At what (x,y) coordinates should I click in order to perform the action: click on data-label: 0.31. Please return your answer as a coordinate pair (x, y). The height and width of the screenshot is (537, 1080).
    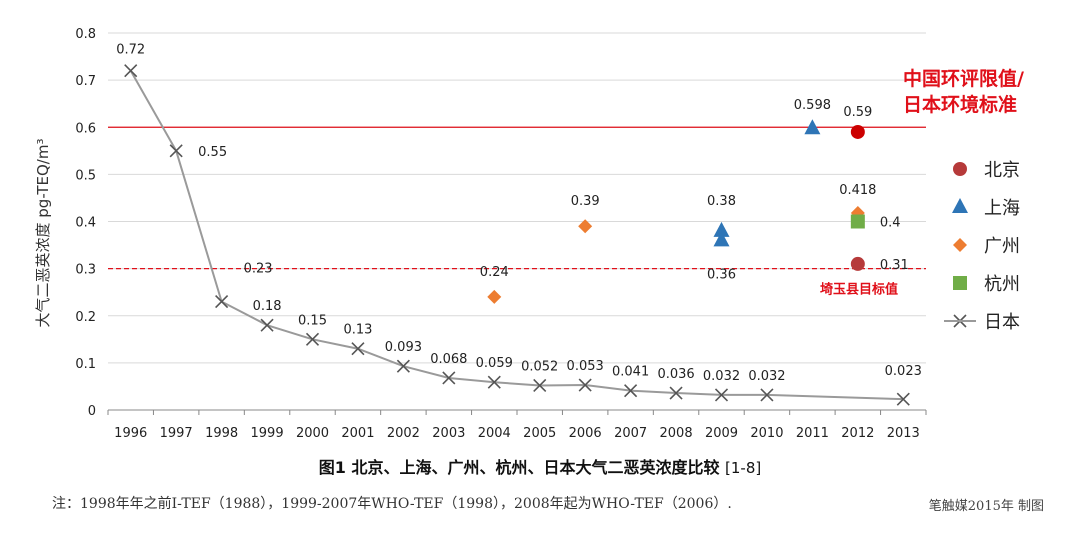
    Looking at the image, I should click on (894, 265).